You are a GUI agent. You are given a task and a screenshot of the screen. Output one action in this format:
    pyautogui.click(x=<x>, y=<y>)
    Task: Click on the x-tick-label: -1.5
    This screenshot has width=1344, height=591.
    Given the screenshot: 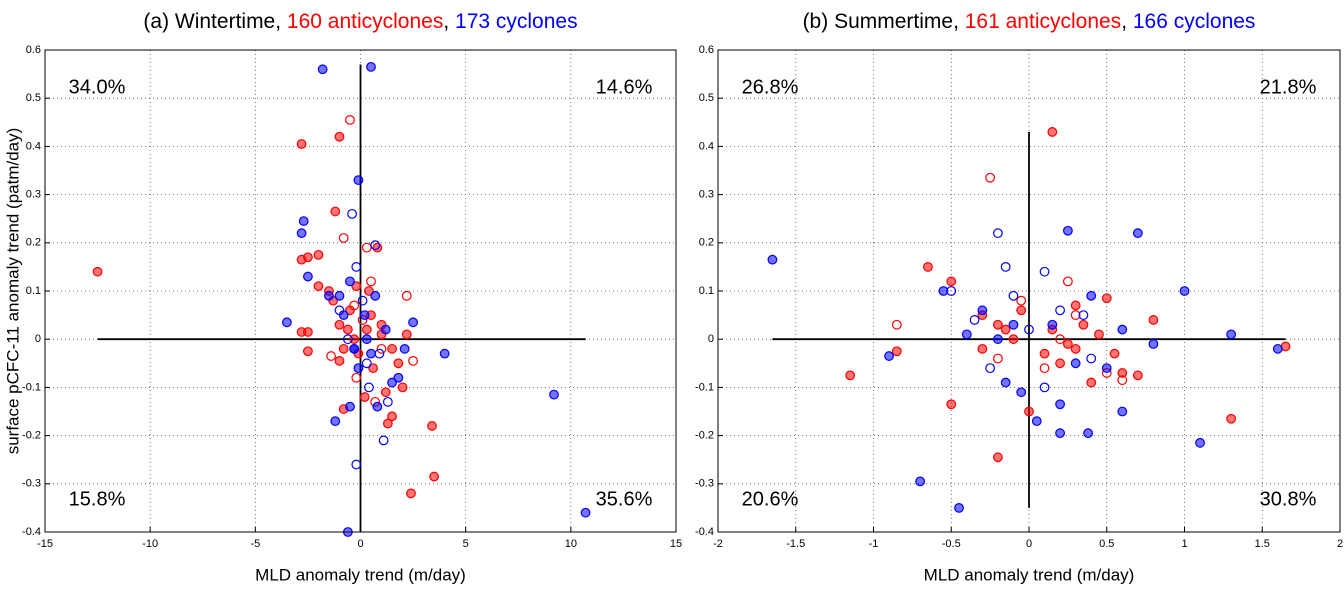 What is the action you would take?
    pyautogui.click(x=795, y=544)
    